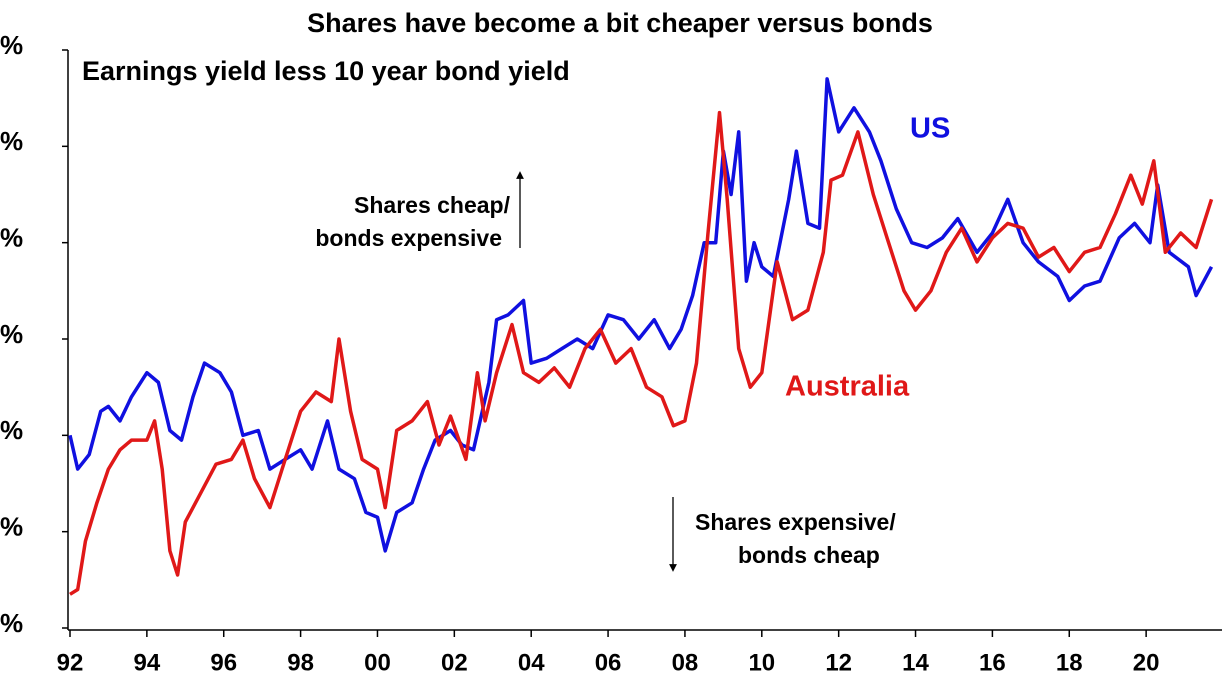  Describe the element at coordinates (795, 522) in the screenshot. I see `annotation: Shares expensive/` at that location.